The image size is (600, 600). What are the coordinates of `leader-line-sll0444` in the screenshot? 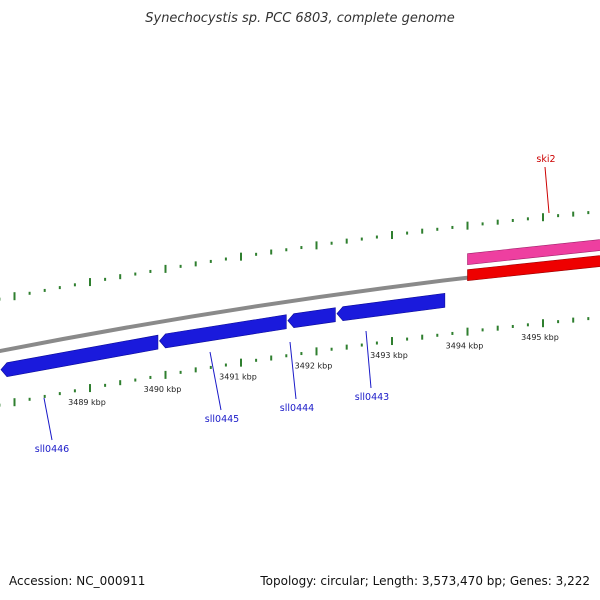 It's located at (293, 370).